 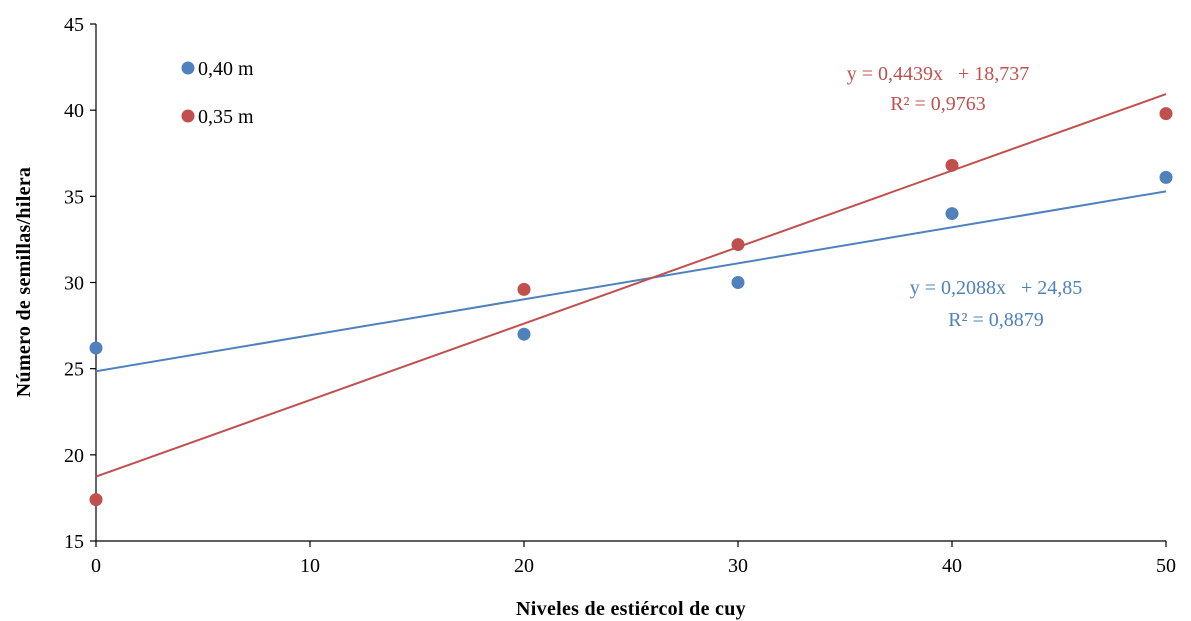 I want to click on y-tick-label: 40, so click(x=74, y=111).